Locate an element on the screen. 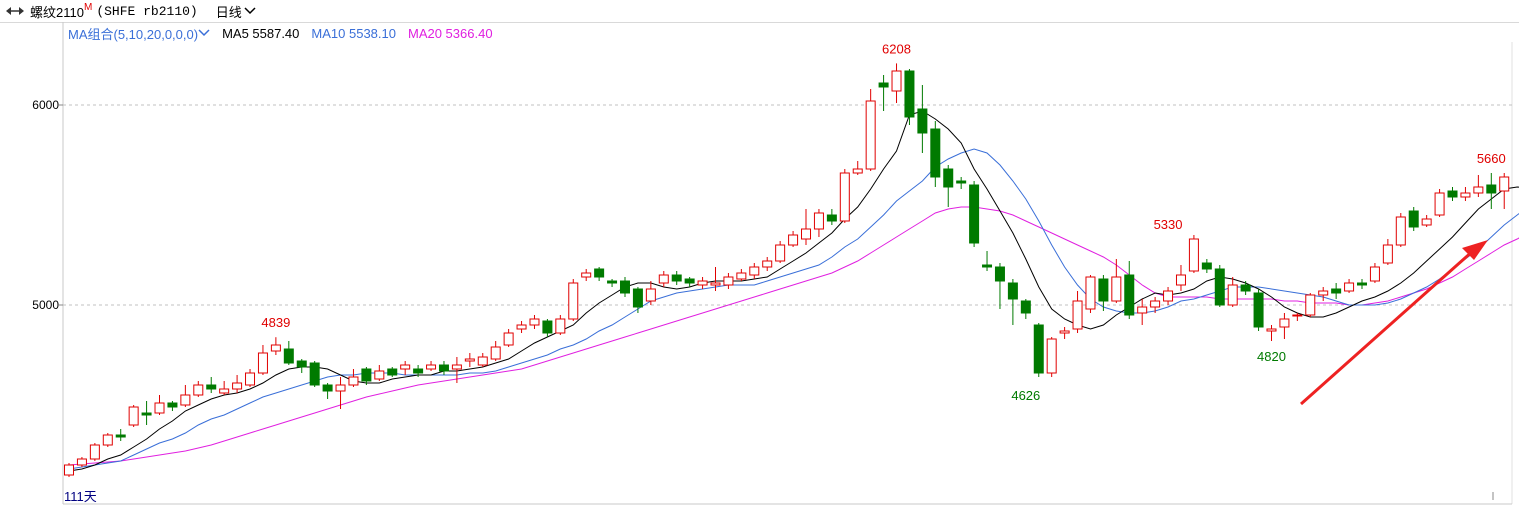 This screenshot has width=1519, height=505. title-bar: 螺纹2110 M (SHFE rb2110) 日线 is located at coordinates (759, 11).